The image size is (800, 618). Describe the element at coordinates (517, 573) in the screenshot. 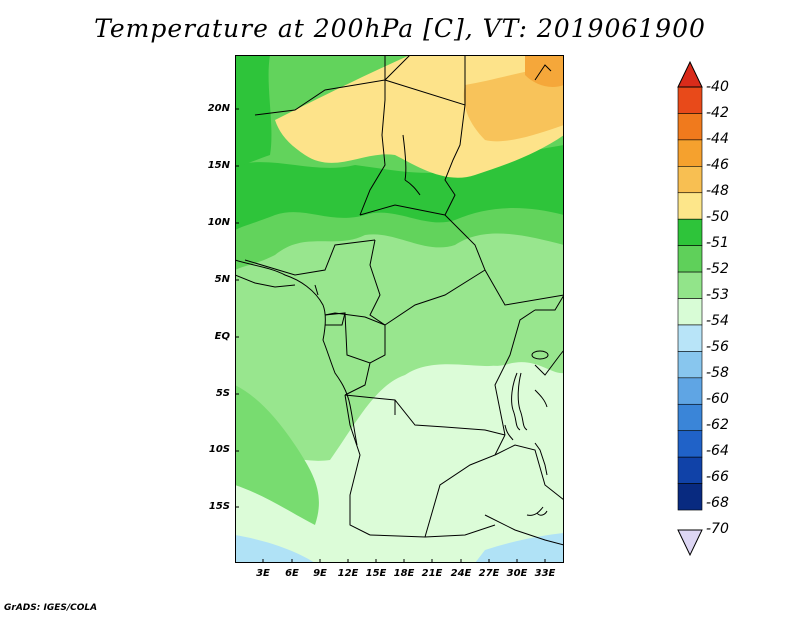

I see `lon-label-30e: 30E` at that location.